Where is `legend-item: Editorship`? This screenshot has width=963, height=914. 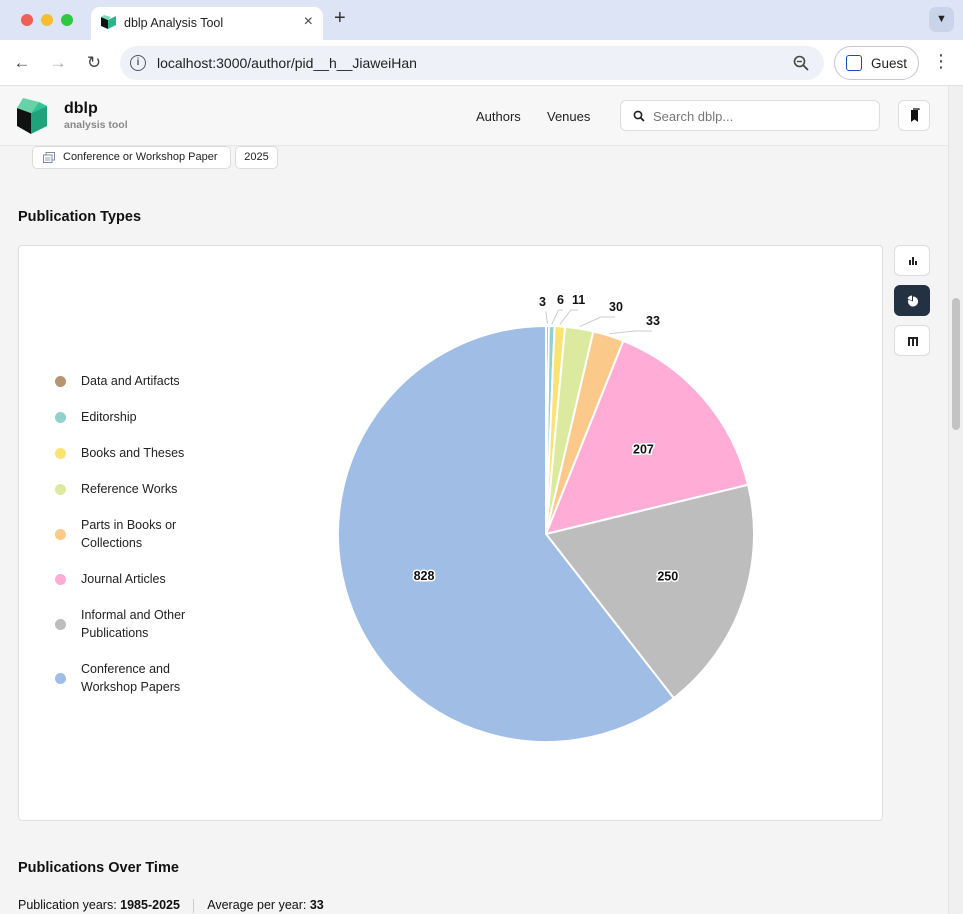 legend-item: Editorship is located at coordinates (145, 417).